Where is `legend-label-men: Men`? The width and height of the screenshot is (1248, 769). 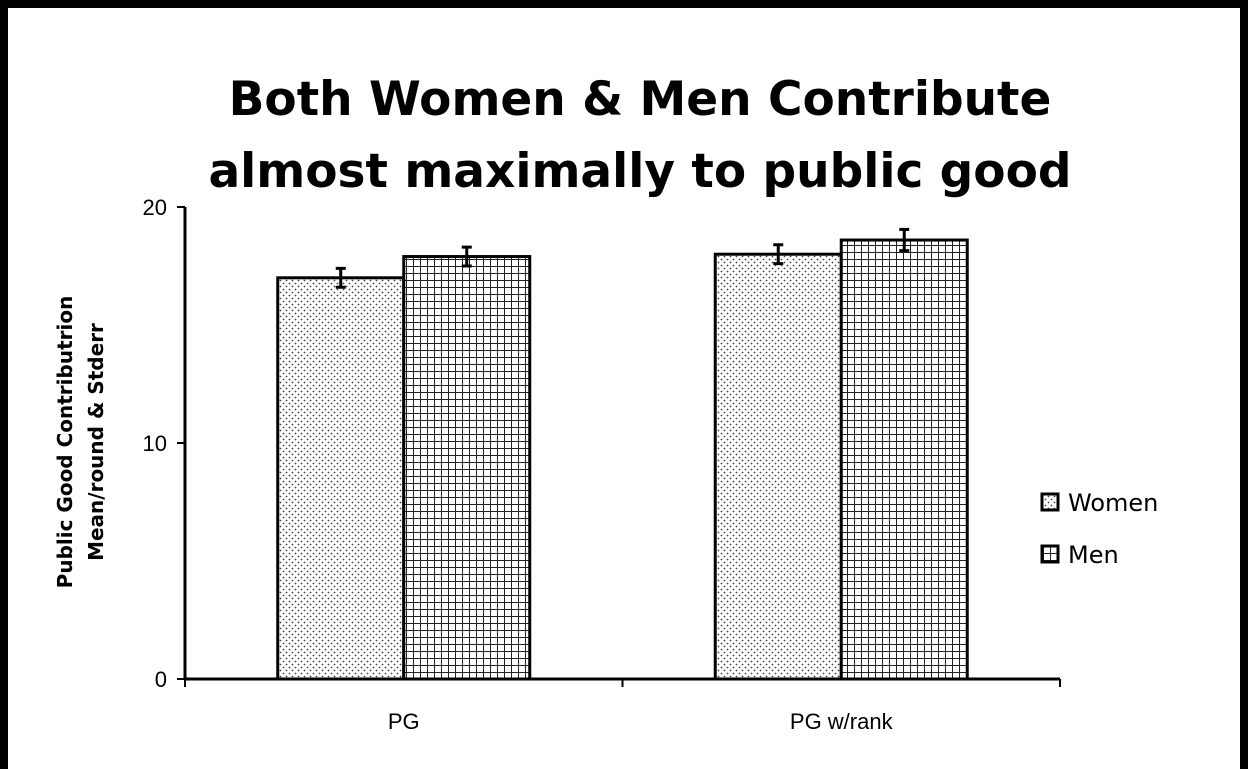 legend-label-men: Men is located at coordinates (1093, 555).